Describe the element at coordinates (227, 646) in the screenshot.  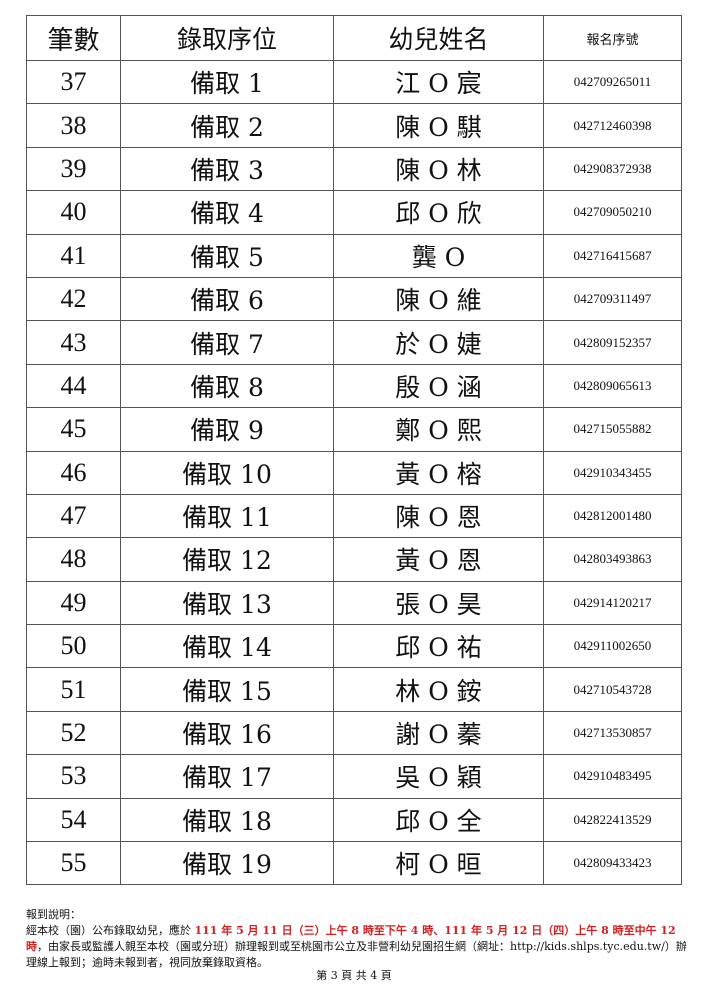
I see `cell-rank: 備取 14` at that location.